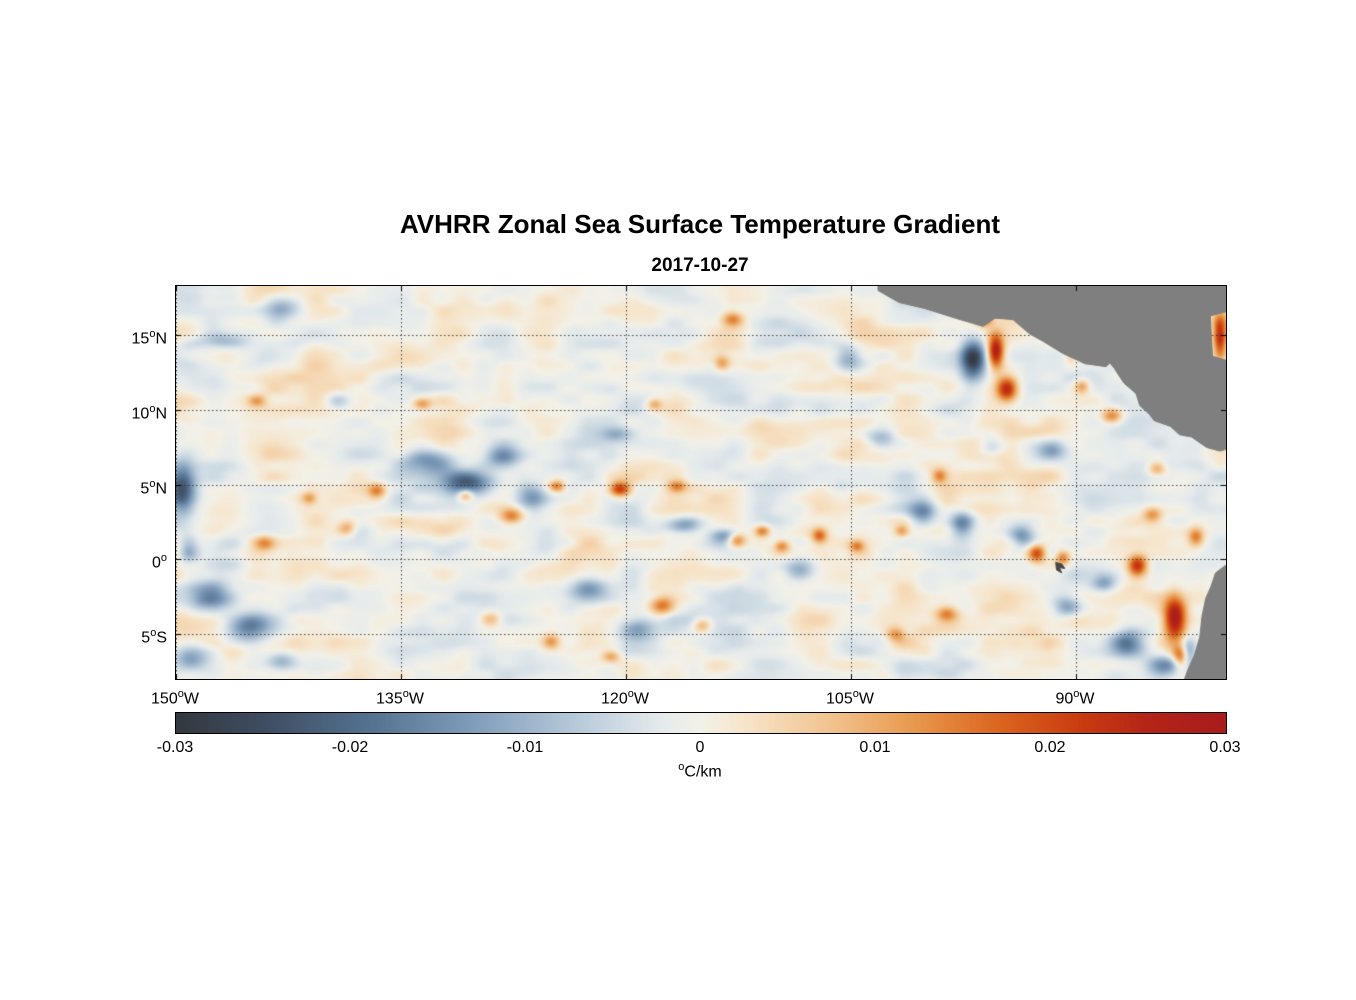 The height and width of the screenshot is (1000, 1356). I want to click on y-axis-tick-label: 5oN, so click(153, 487).